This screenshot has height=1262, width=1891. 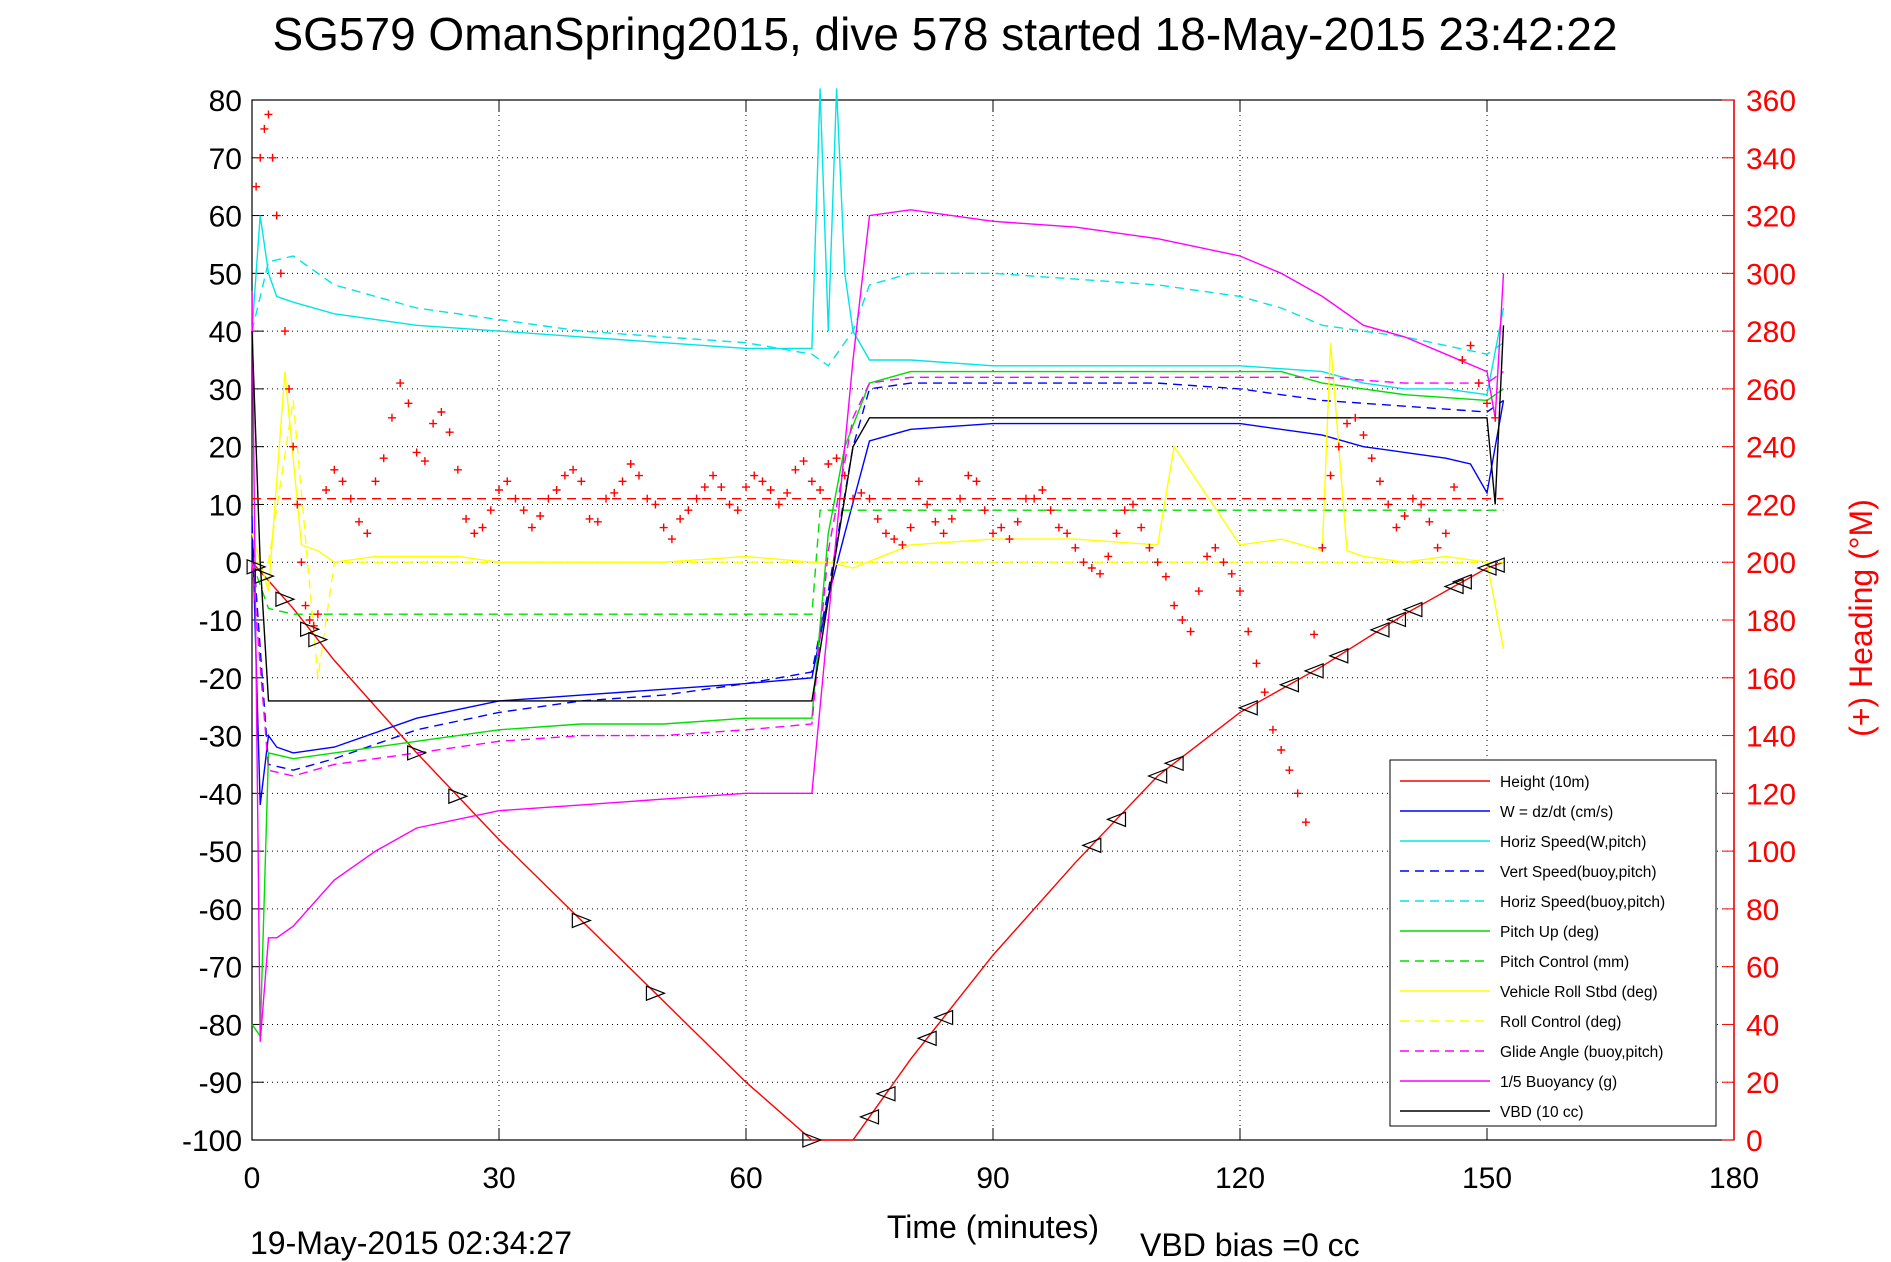 What do you see at coordinates (1487, 1178) in the screenshot?
I see `x-tick-label: 150` at bounding box center [1487, 1178].